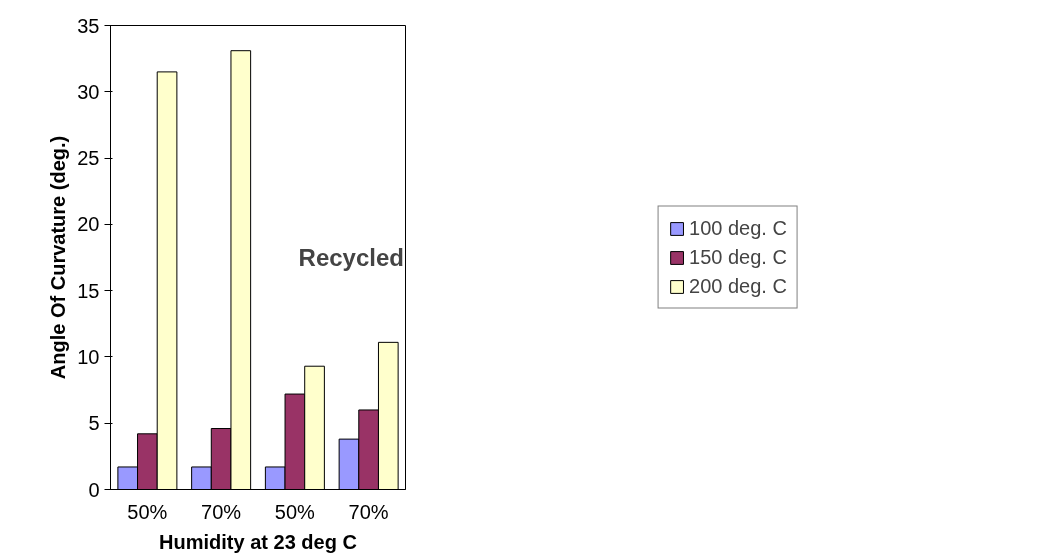 The width and height of the screenshot is (1057, 559). I want to click on y-tick-label: 20, so click(88, 224).